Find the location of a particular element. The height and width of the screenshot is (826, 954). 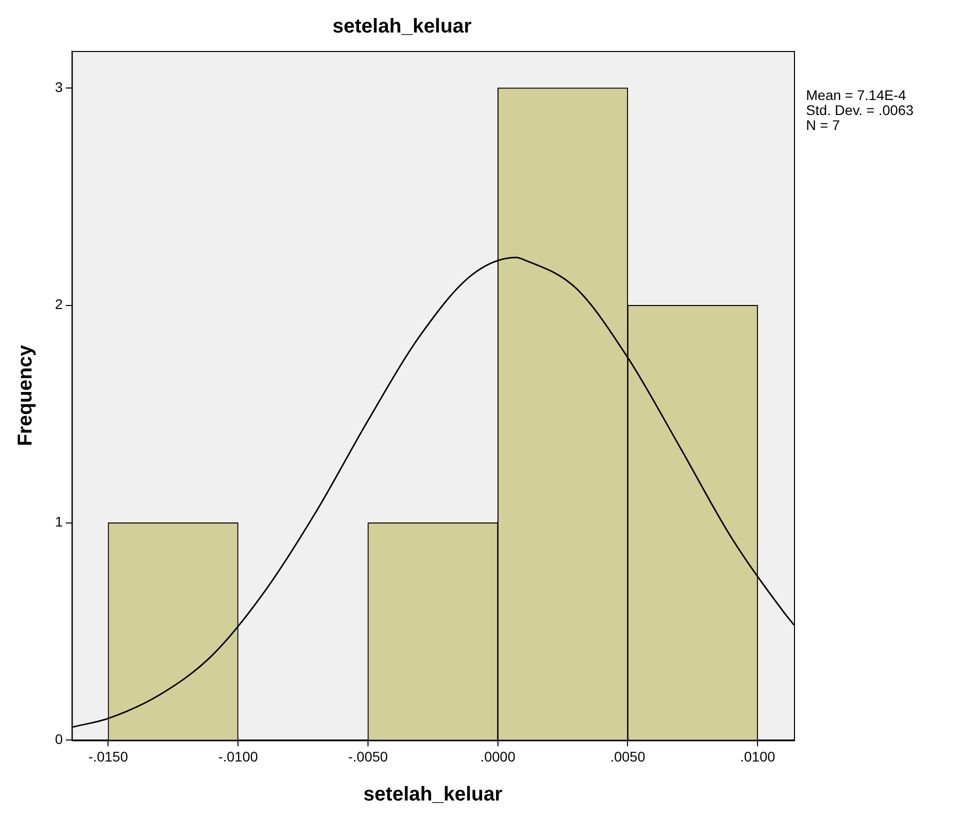

x-tick-label: -.0150 is located at coordinates (108, 756).